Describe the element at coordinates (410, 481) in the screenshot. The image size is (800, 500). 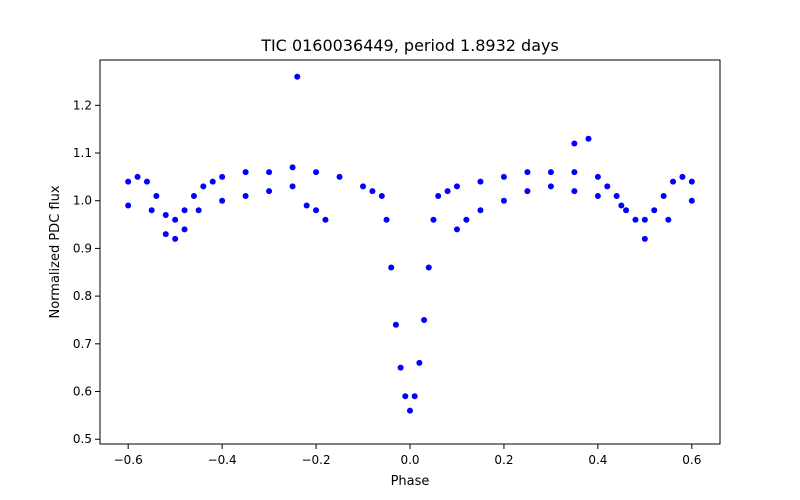
I see `x-axis-label: Phase` at that location.